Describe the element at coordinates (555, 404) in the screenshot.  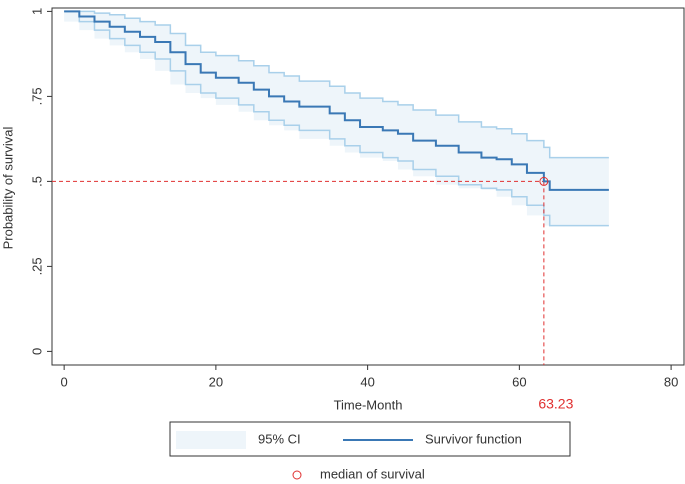
I see `median-label: 63.23` at that location.